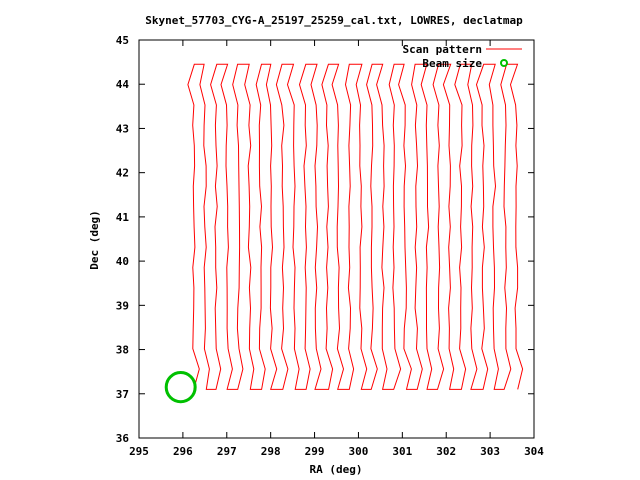 The width and height of the screenshot is (640, 480). I want to click on legend-label-scan: Scan pattern, so click(442, 49).